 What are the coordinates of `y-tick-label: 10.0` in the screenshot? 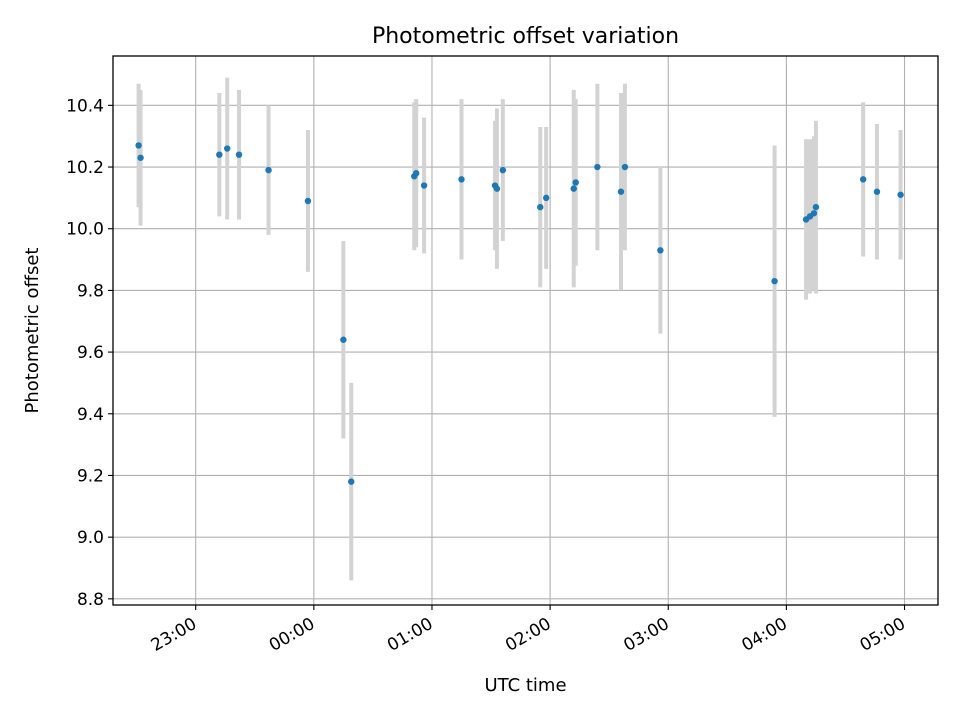 It's located at (85, 230).